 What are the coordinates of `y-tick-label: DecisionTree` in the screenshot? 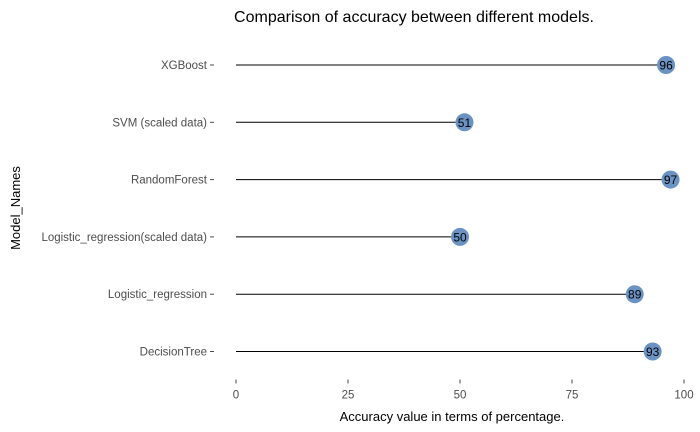 It's located at (173, 353).